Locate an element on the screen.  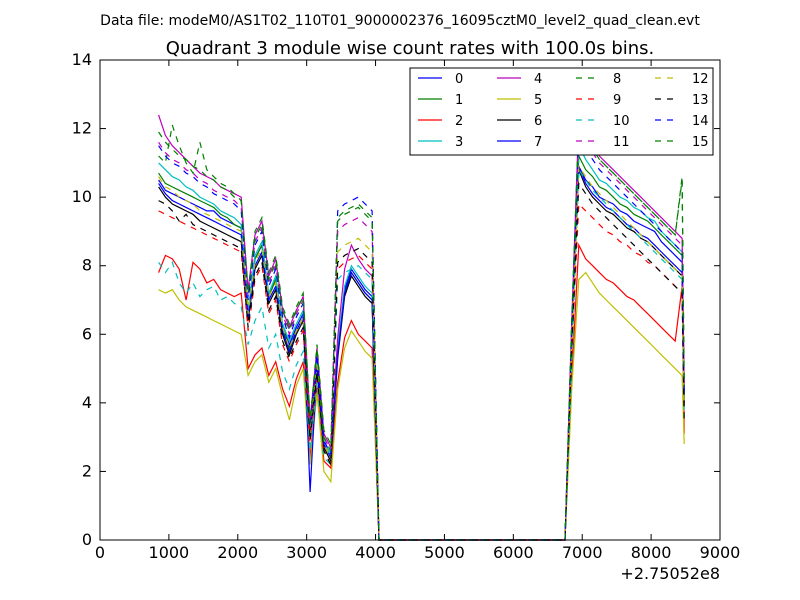
x-tick-label: 1000 is located at coordinates (169, 552).